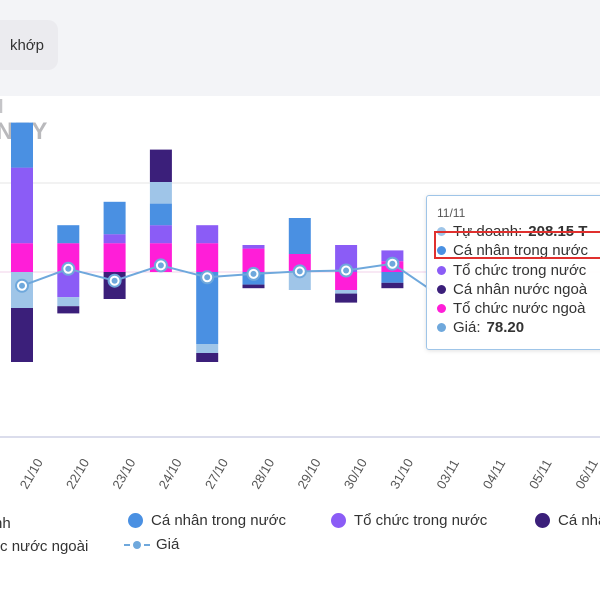  Describe the element at coordinates (137, 545) in the screenshot. I see `legend-line-icon` at that location.